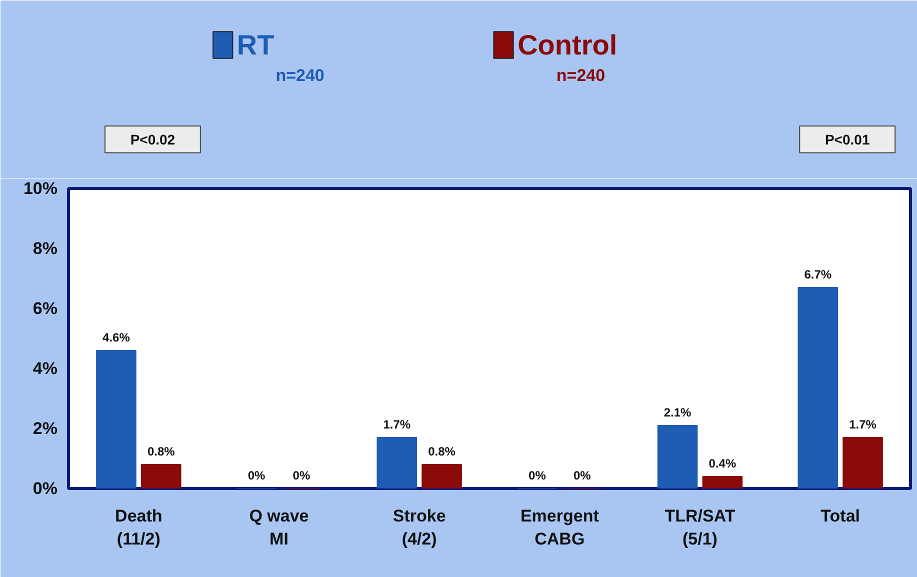 The width and height of the screenshot is (917, 577). Describe the element at coordinates (419, 527) in the screenshot. I see `x-tick-label: Stroke (4/2)` at that location.